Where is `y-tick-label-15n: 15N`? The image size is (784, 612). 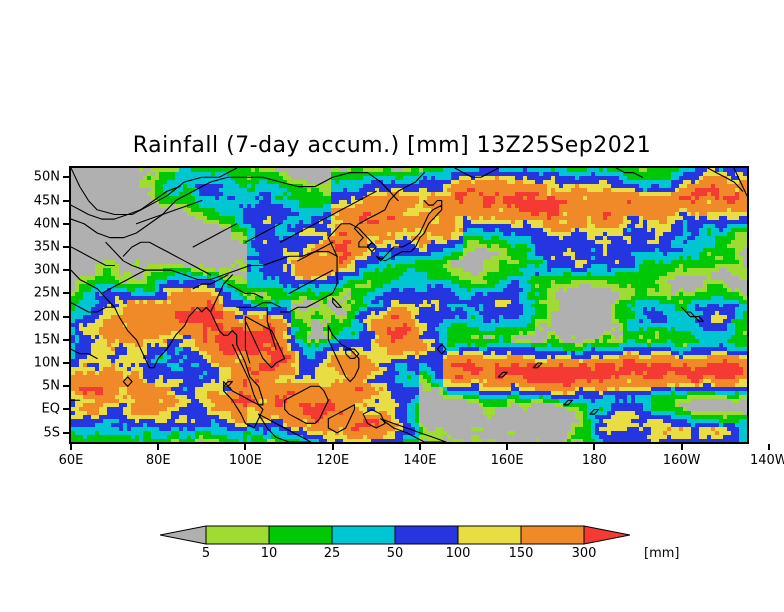 y-tick-label-15n: 15N is located at coordinates (46, 340).